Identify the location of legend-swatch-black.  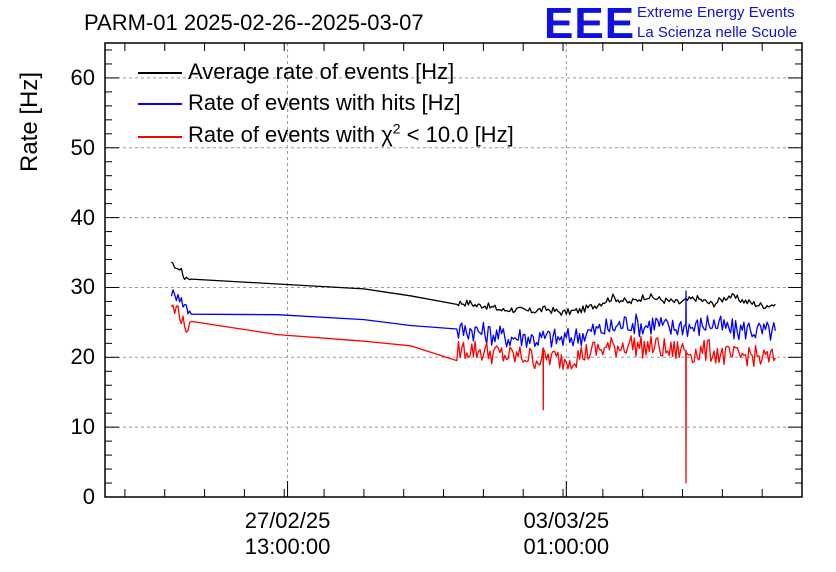
(160, 73).